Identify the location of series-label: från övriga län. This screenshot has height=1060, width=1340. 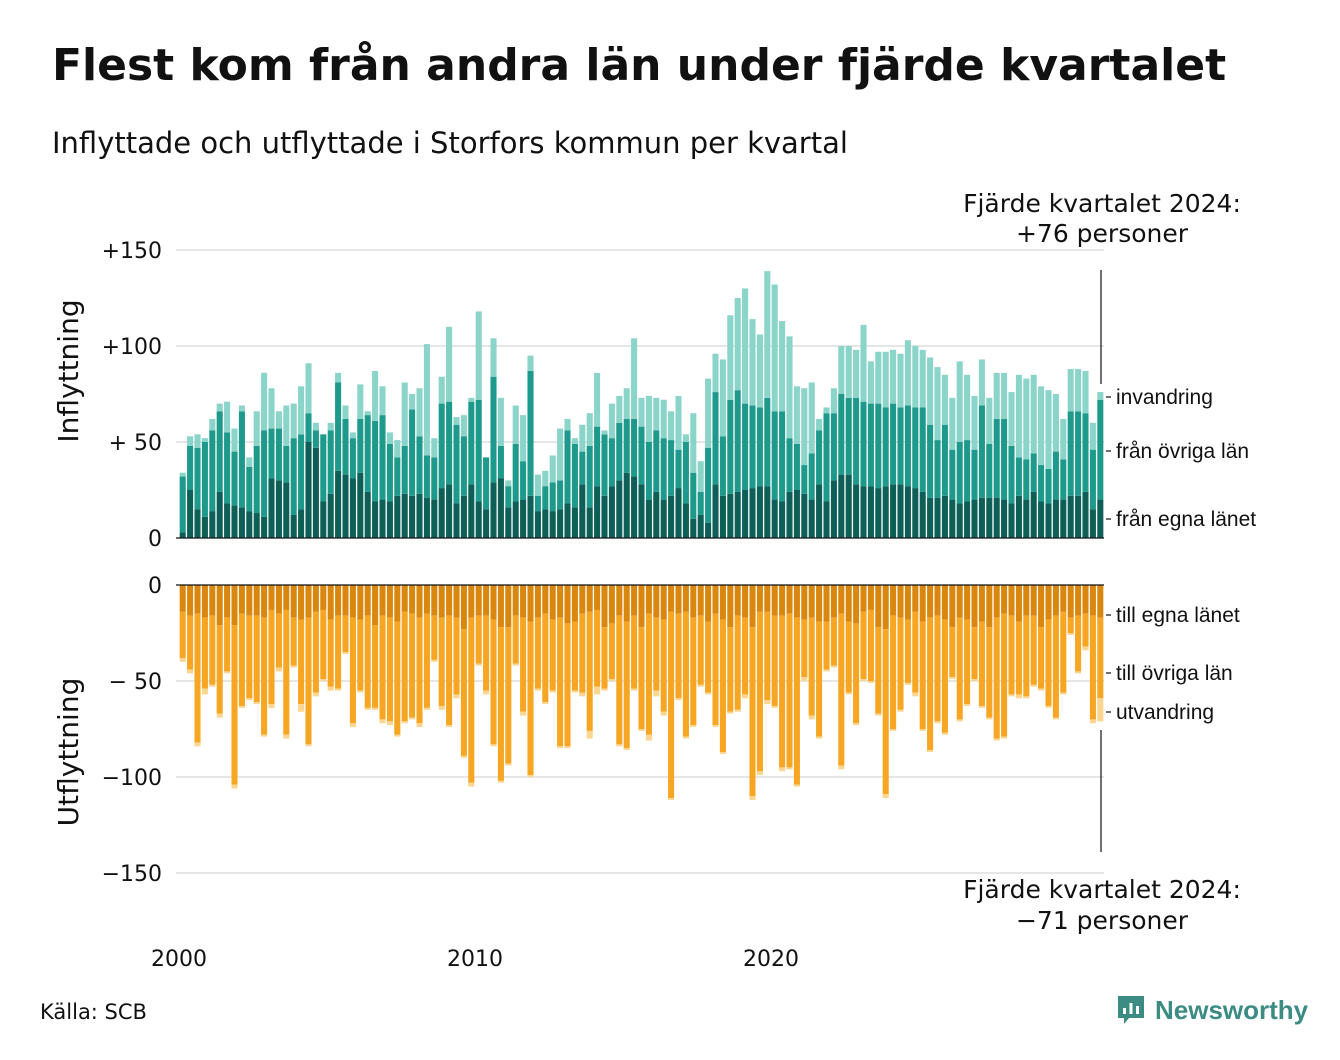
(1182, 451).